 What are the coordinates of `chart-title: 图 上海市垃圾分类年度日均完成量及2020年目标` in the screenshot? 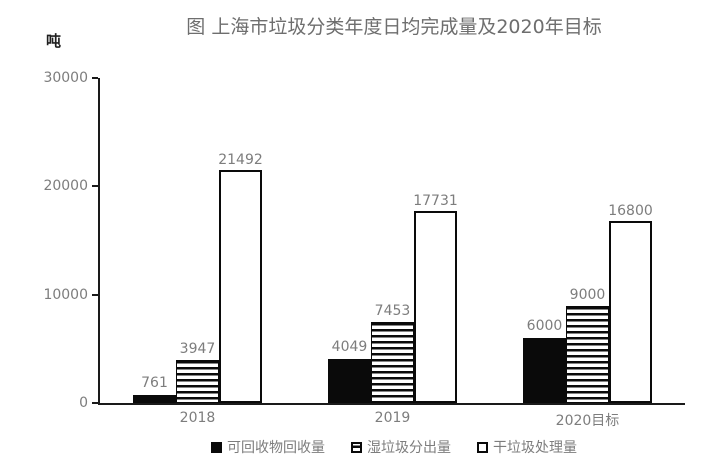 It's located at (394, 27).